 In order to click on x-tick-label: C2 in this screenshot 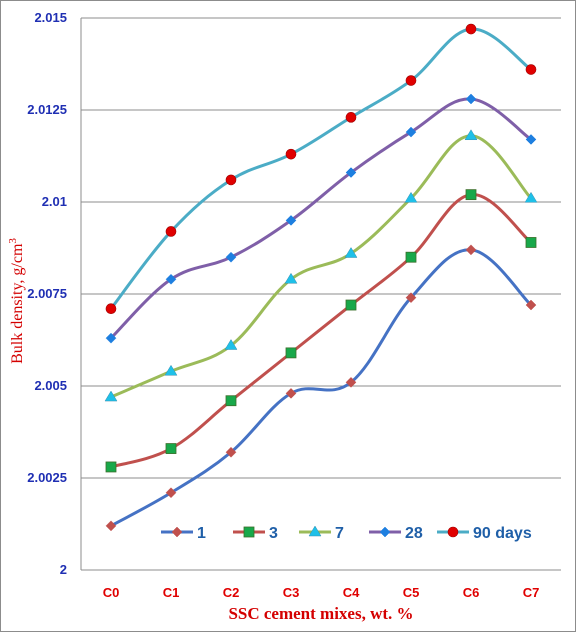, I will do `click(231, 592)`.